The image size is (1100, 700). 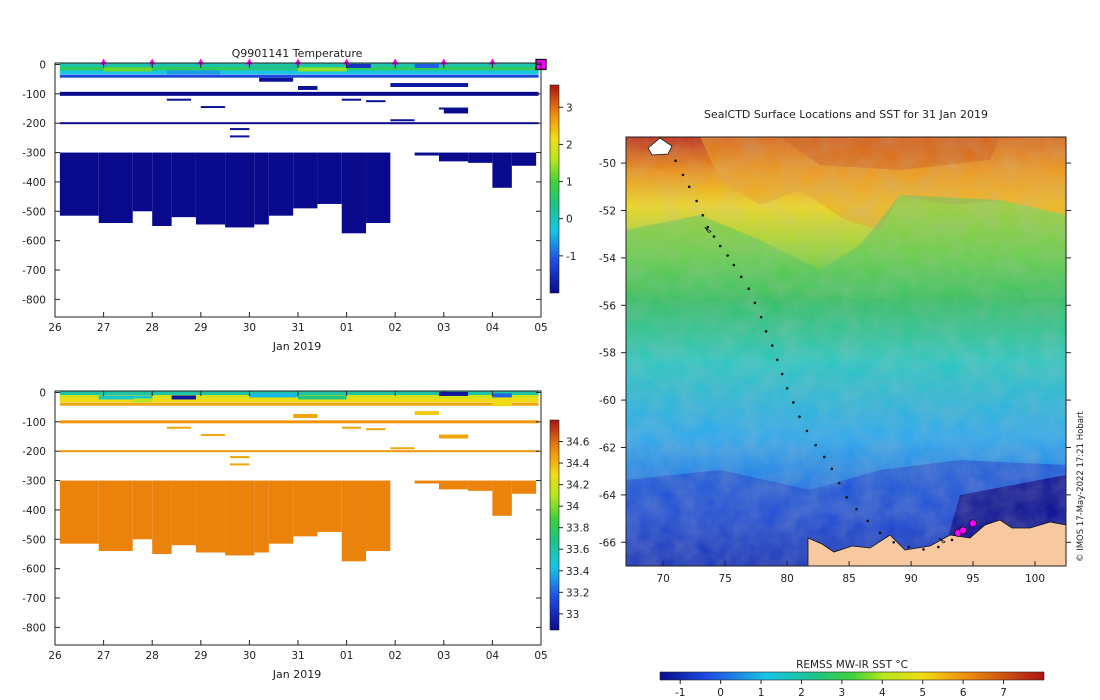 What do you see at coordinates (850, 573) in the screenshot?
I see `longitude-axis: 70 75 80 85 90 95 100` at bounding box center [850, 573].